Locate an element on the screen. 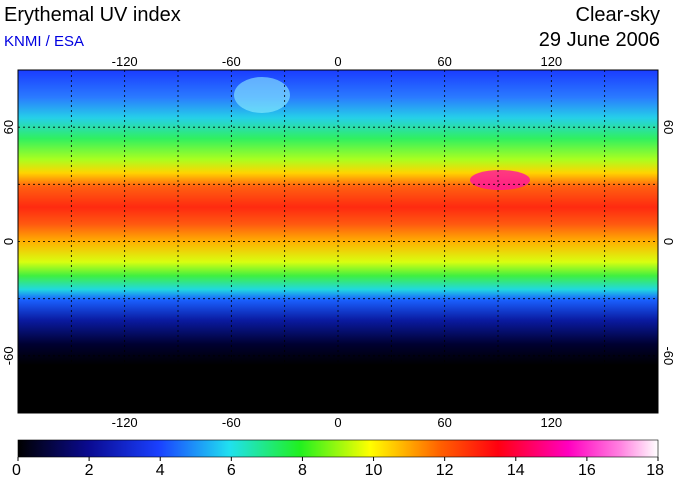  lon-tick-label-top: 60 is located at coordinates (444, 61).